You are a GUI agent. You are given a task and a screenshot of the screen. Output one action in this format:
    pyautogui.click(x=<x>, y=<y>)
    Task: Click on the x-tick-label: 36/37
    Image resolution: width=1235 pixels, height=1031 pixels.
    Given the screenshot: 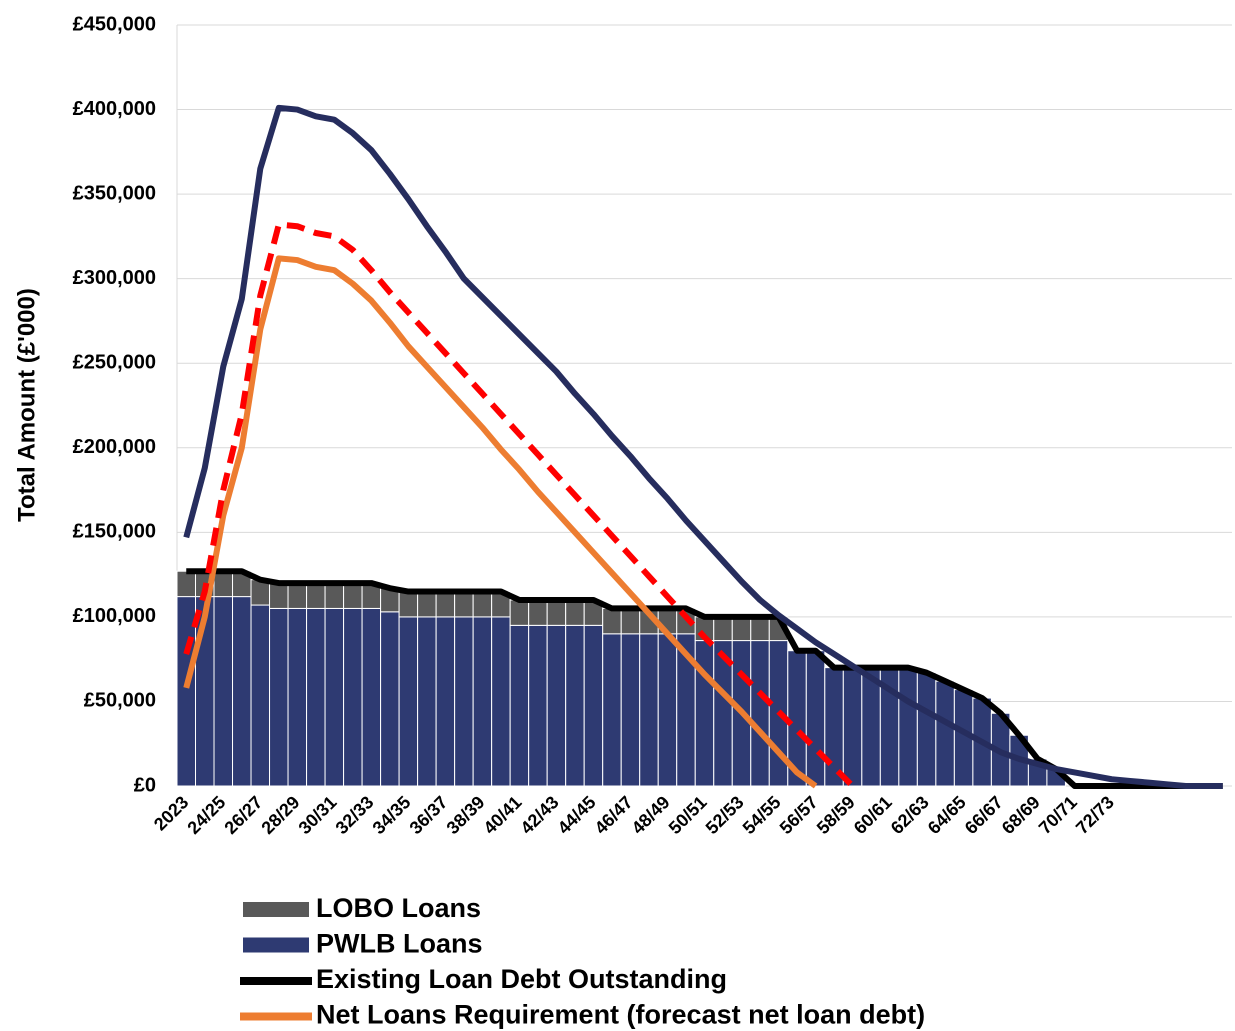 What is the action you would take?
    pyautogui.click(x=429, y=815)
    